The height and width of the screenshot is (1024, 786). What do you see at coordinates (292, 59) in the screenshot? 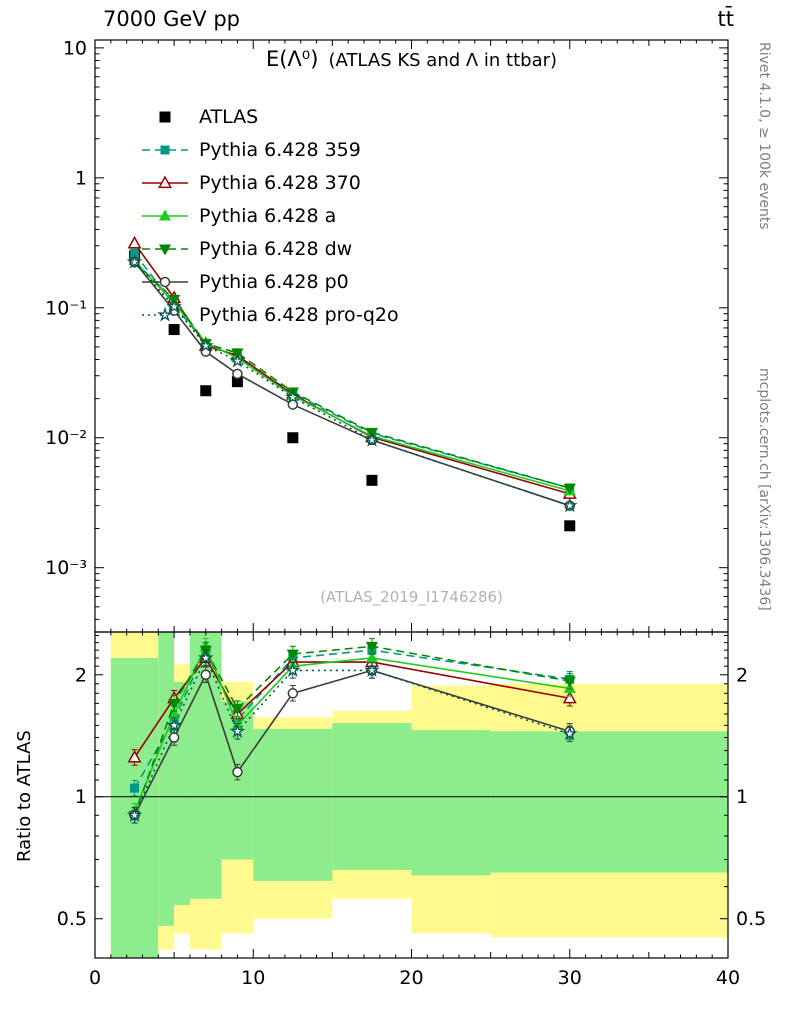
I see `observable-formula: E(Λ⁰)` at bounding box center [292, 59].